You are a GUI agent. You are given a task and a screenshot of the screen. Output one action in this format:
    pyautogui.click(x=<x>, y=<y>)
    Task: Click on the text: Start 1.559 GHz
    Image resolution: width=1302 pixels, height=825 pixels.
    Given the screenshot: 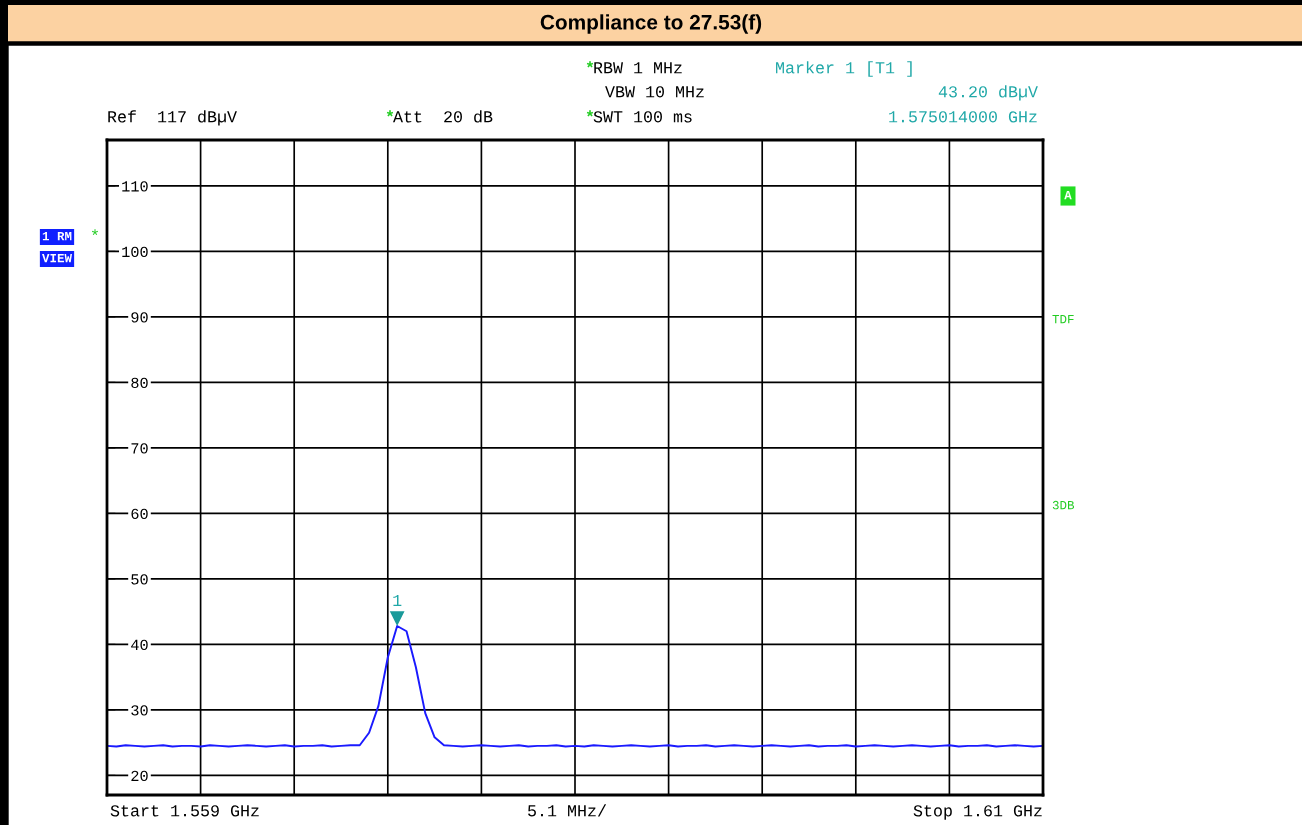 What is the action you would take?
    pyautogui.click(x=184, y=811)
    